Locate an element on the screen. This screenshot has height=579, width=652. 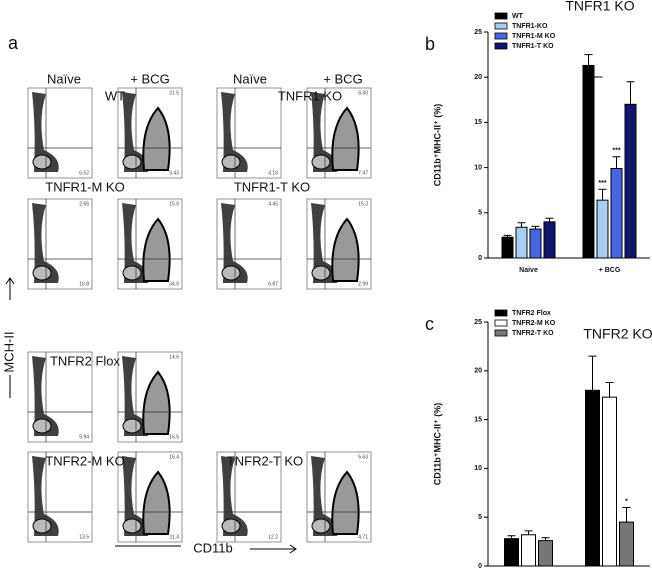
panel-title: TNFR2-M KO is located at coordinates (84, 460).